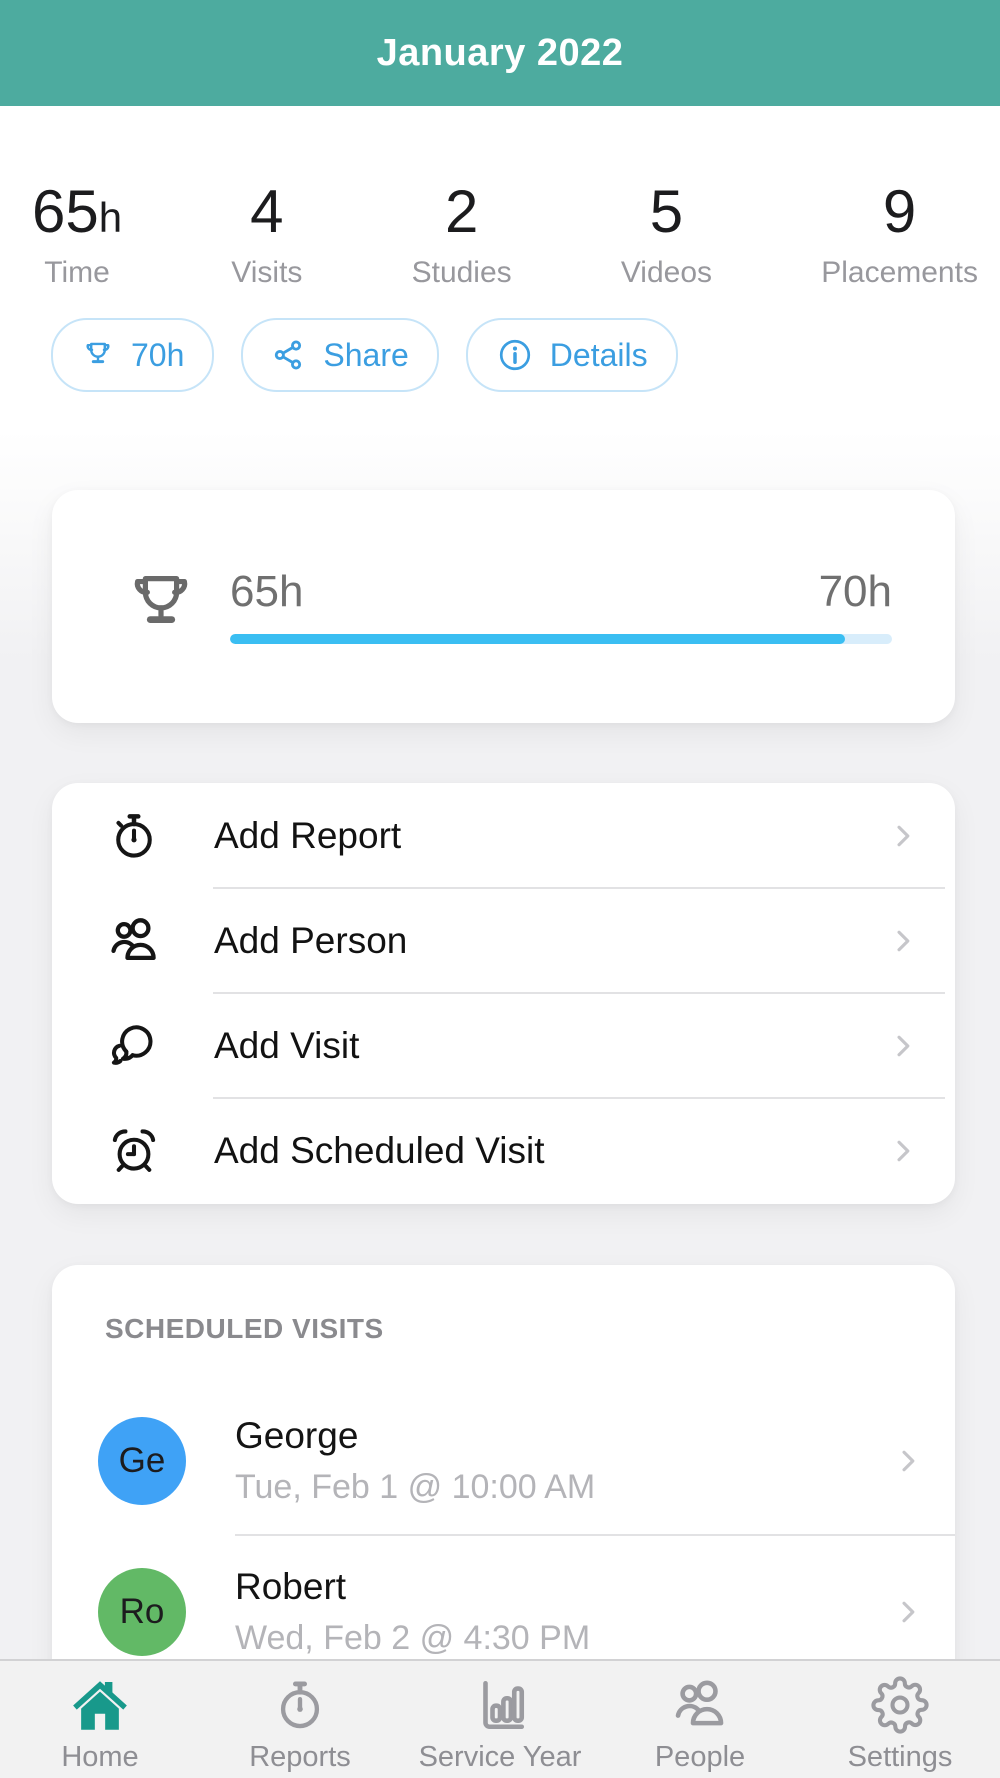 The width and height of the screenshot is (1000, 1778). What do you see at coordinates (134, 1151) in the screenshot?
I see `alarm-clock-icon` at bounding box center [134, 1151].